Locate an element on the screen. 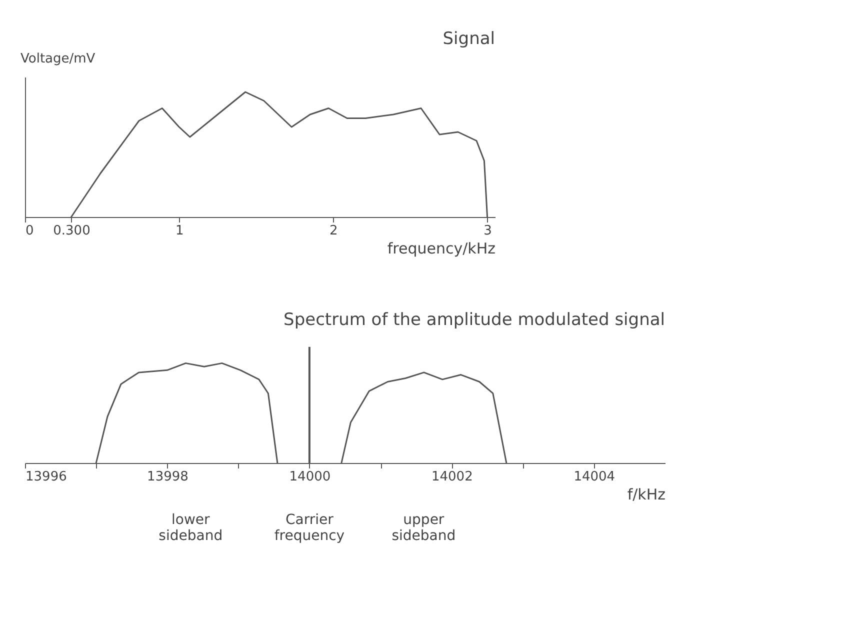  text: lower sideband is located at coordinates (190, 528).